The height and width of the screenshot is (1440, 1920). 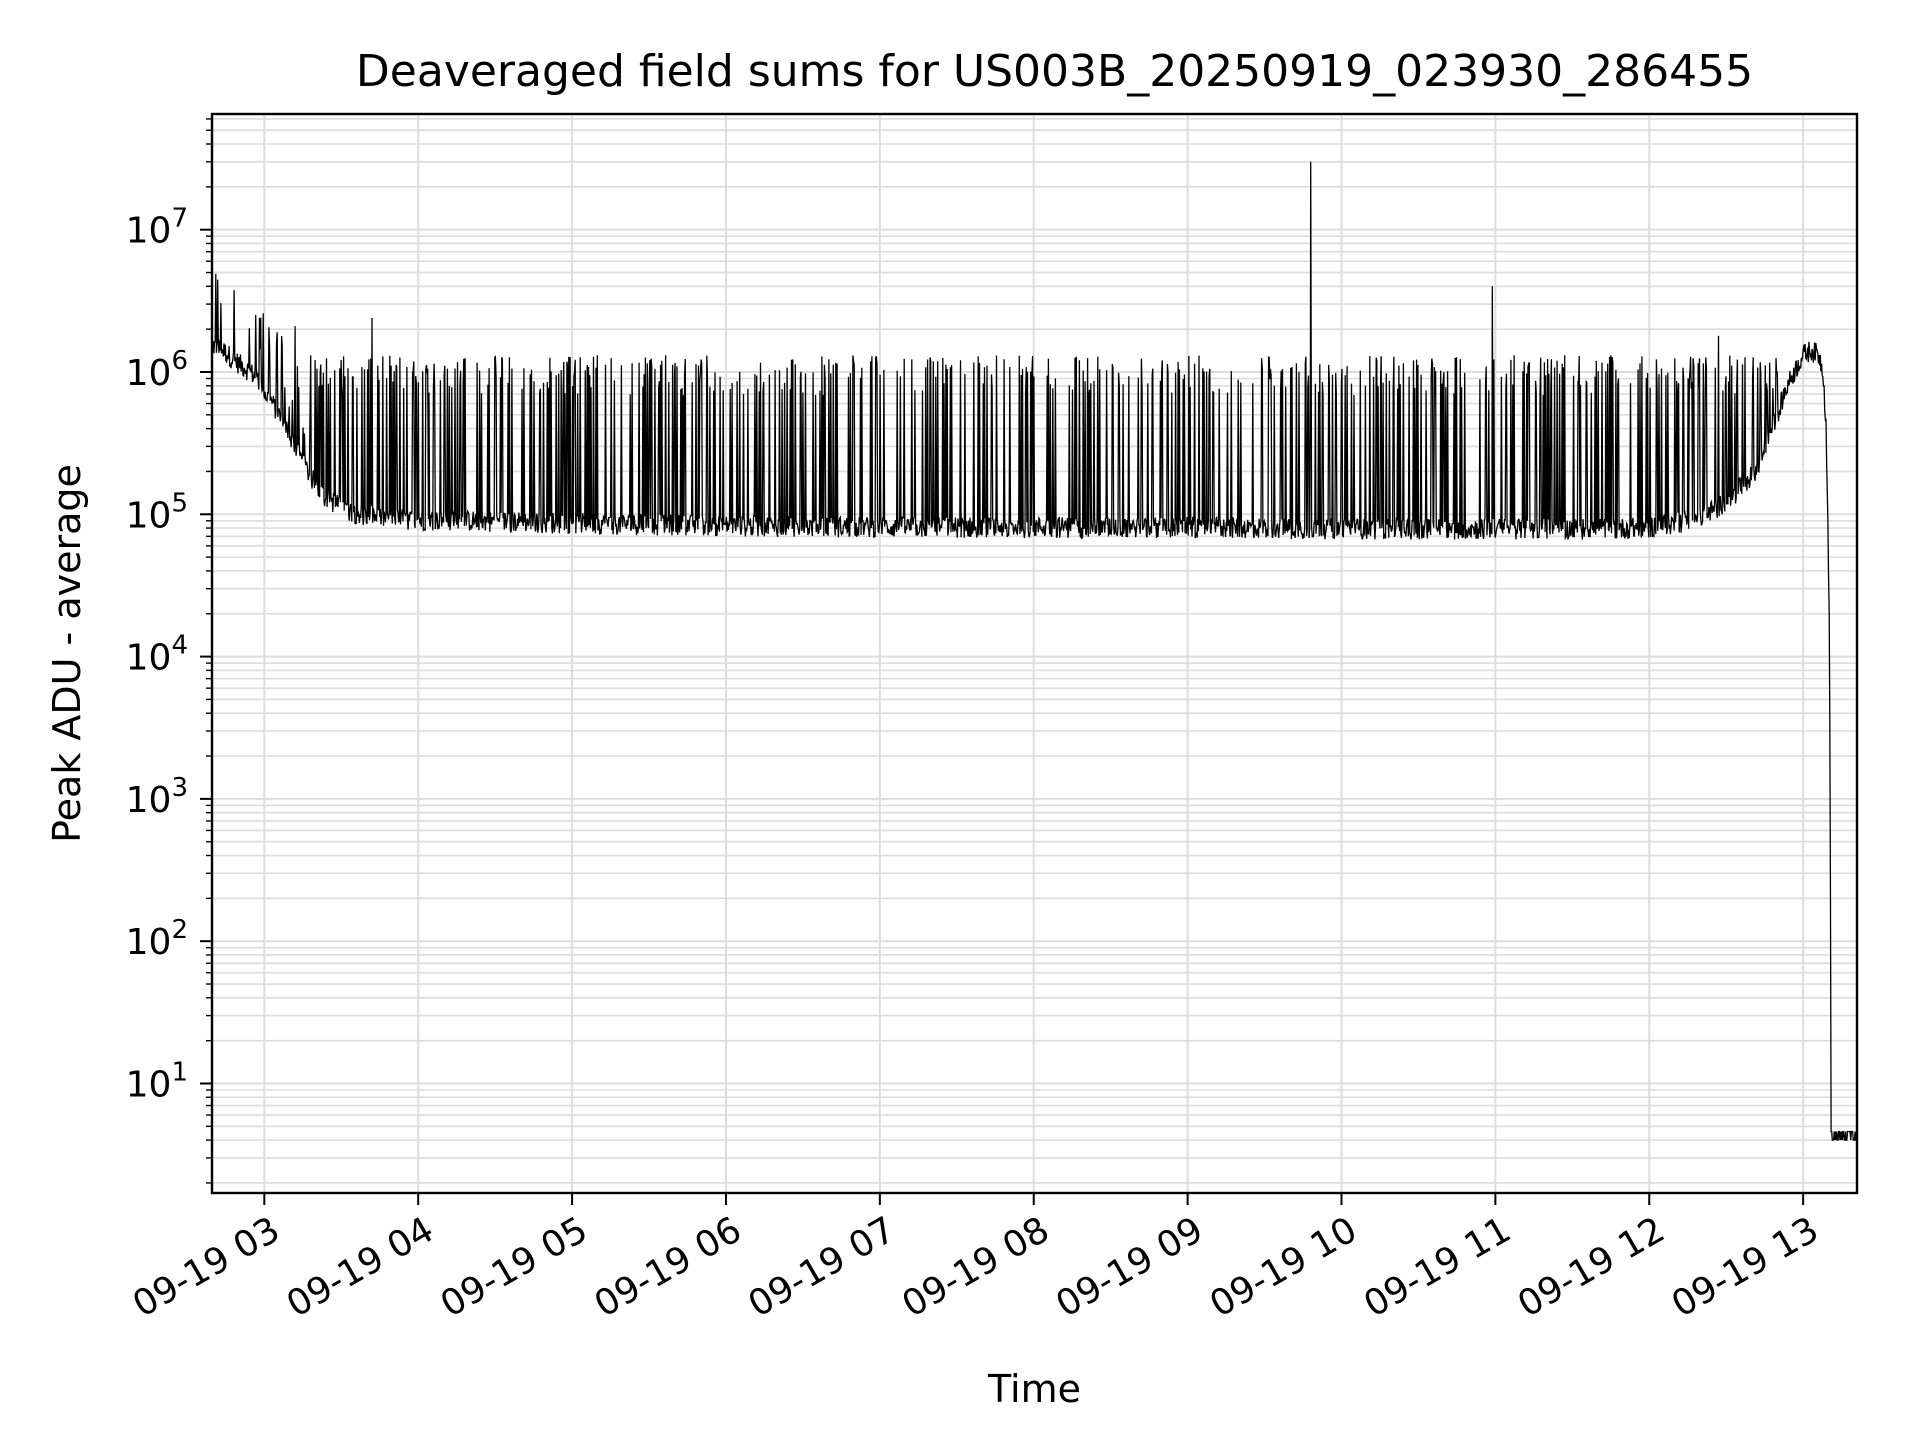 I want to click on y-tick-label: 10⁵, so click(x=157, y=512).